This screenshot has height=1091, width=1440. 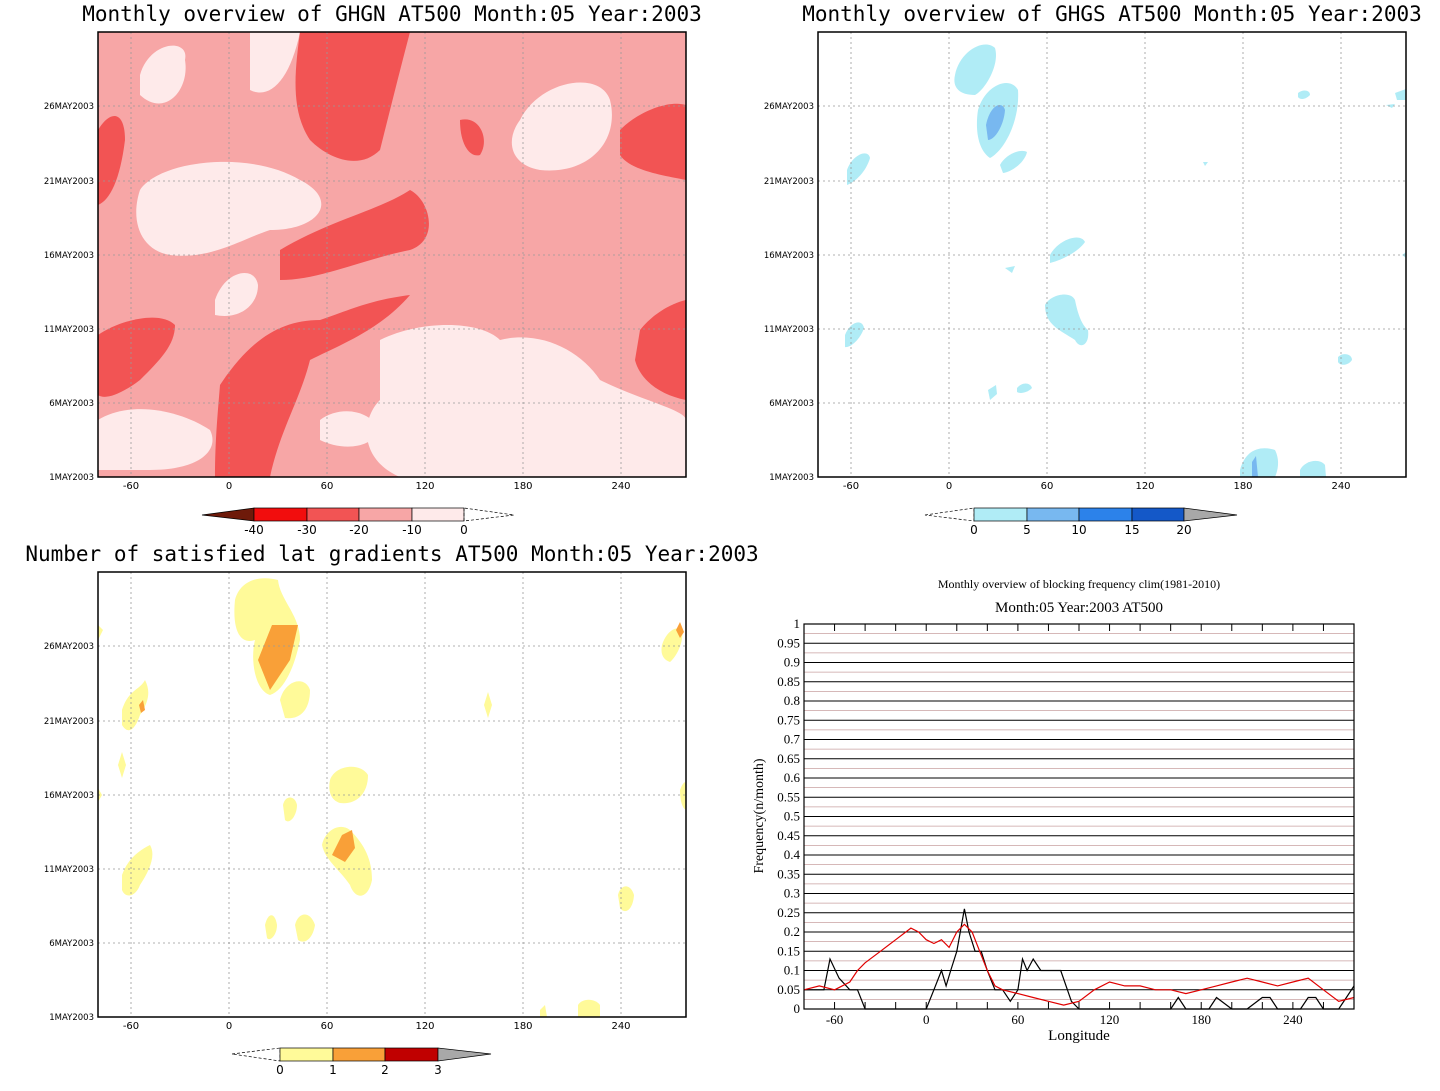 What do you see at coordinates (1079, 608) in the screenshot?
I see `freq-subtitle: Month:05 Year:2003 AT500` at bounding box center [1079, 608].